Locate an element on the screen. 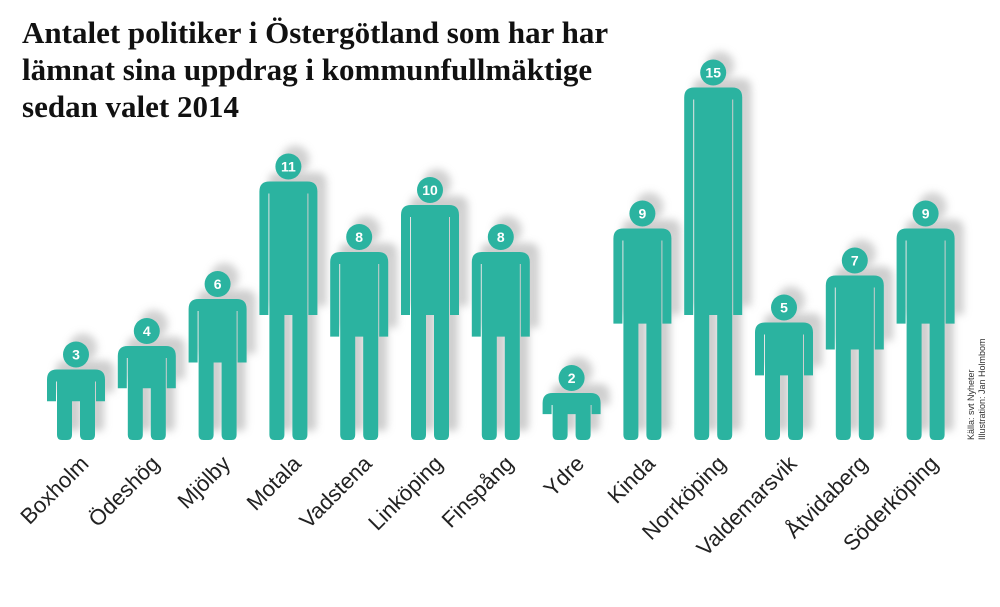 This screenshot has height=607, width=1000. value-label: 5 is located at coordinates (784, 308).